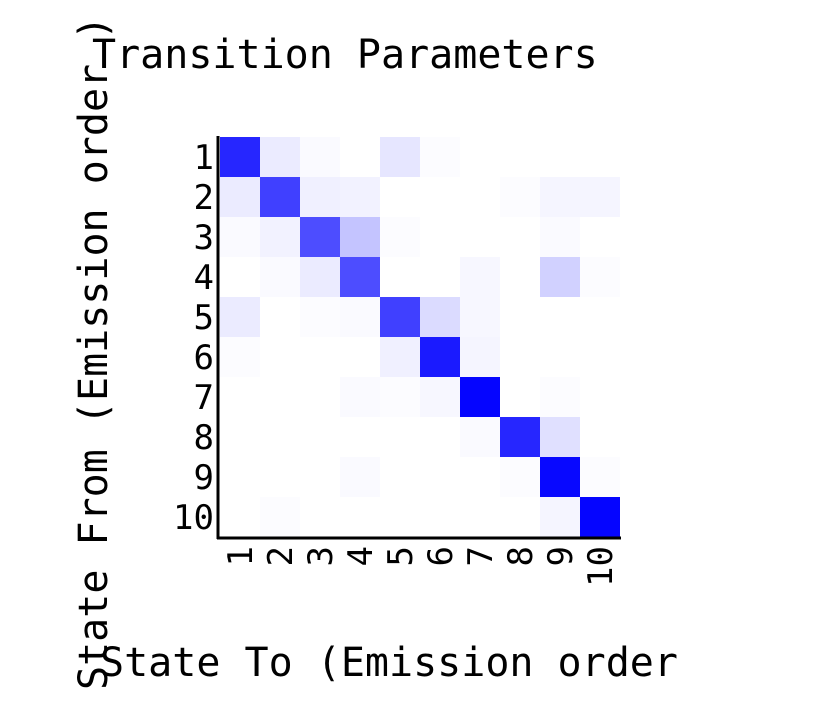 This screenshot has width=834, height=727. What do you see at coordinates (204, 158) in the screenshot?
I see `y-tick-label: 1` at bounding box center [204, 158].